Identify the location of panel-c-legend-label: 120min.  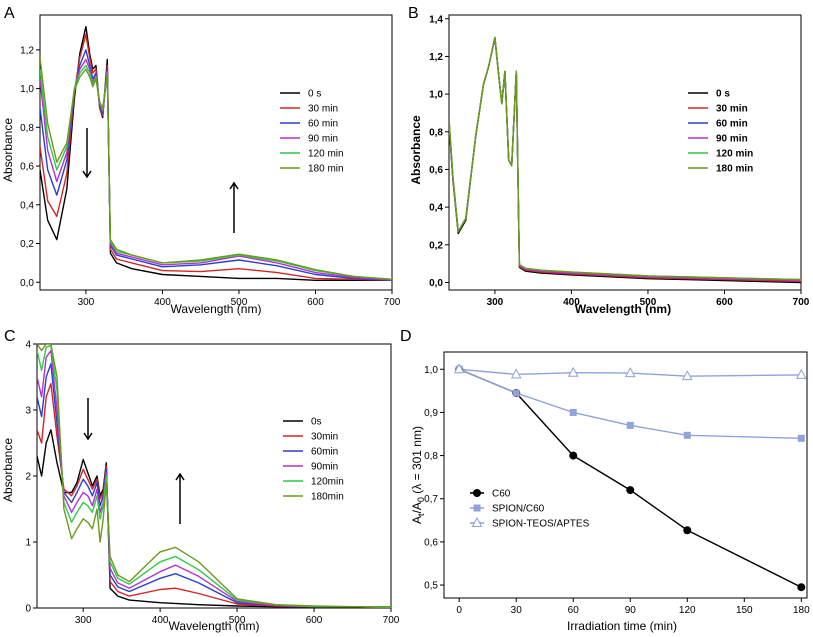
(327, 482).